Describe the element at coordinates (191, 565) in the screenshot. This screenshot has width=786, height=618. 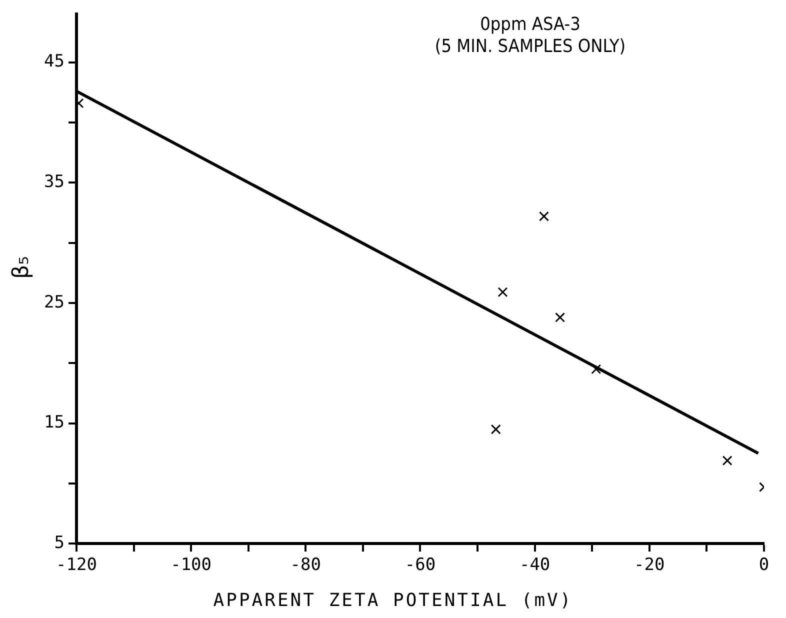
I see `x-tick-label: -100` at that location.